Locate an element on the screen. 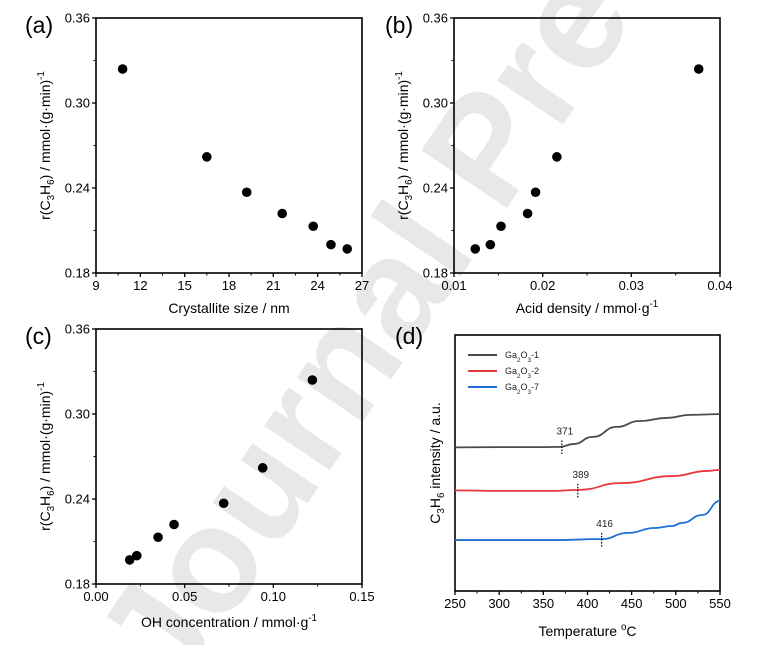  panel-label: (a) is located at coordinates (39, 25).